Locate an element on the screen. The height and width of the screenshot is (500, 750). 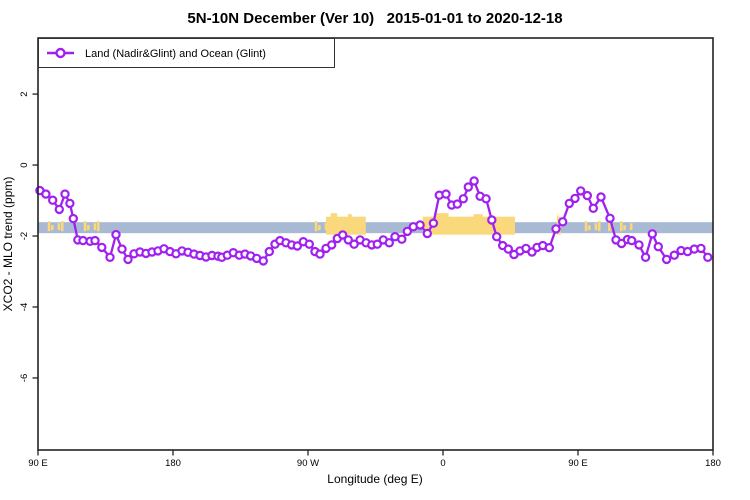
land-segment is located at coordinates (346, 225).